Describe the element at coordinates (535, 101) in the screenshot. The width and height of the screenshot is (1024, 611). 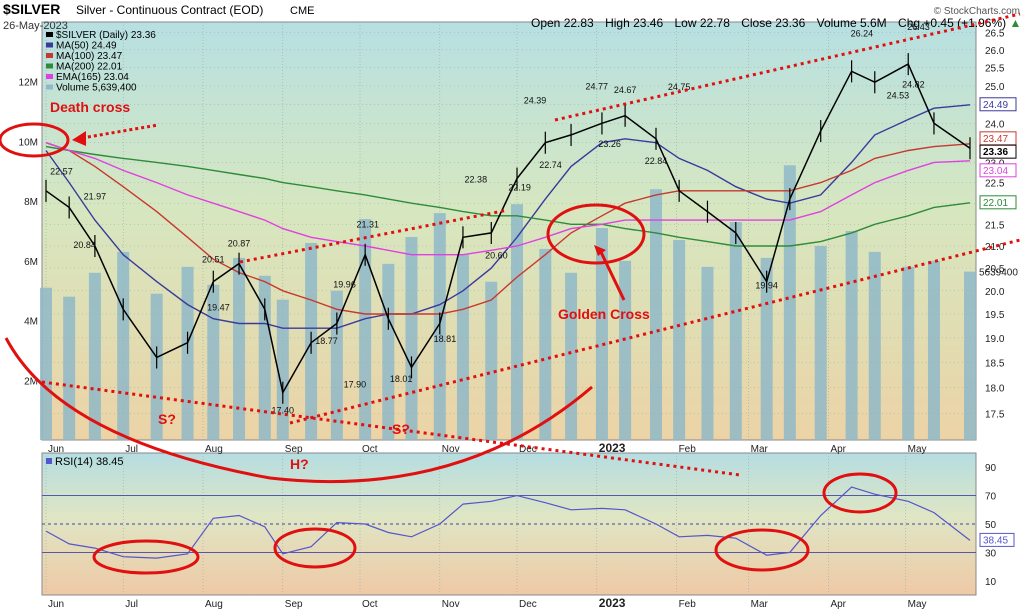
I see `price-label: 24.39` at that location.